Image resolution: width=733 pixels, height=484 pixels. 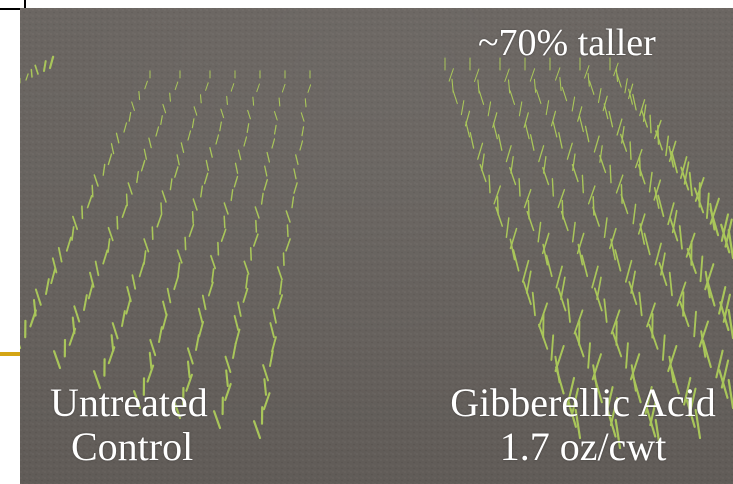 I want to click on control-label: Control, so click(x=132, y=446).